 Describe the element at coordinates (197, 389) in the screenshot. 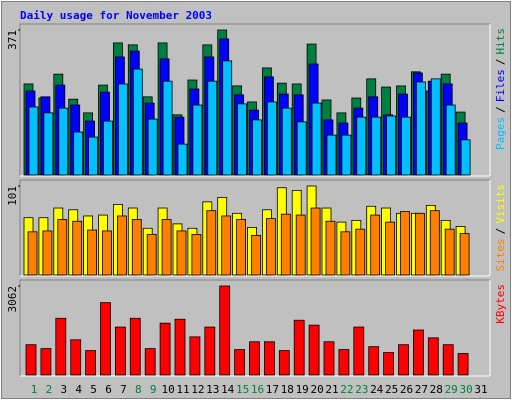

I see `x-tick-label: 12` at that location.